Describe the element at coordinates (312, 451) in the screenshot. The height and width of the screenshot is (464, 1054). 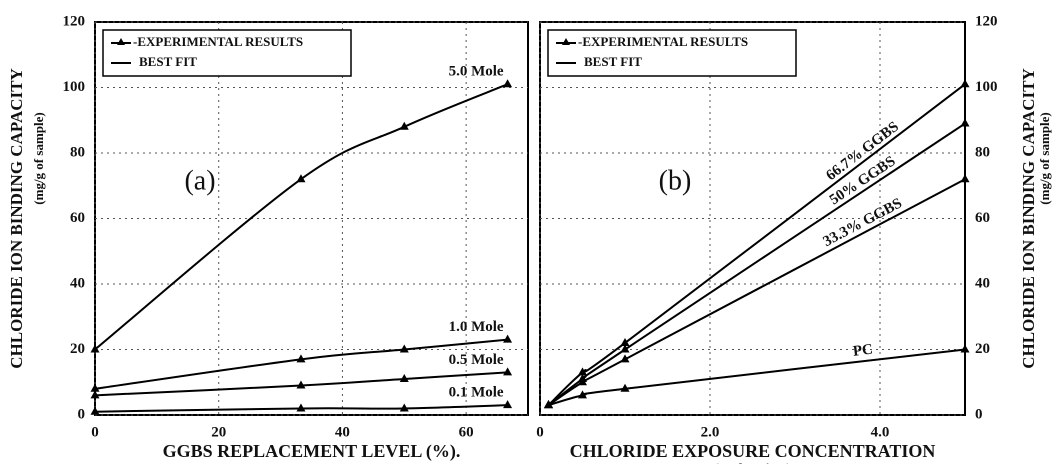
I see `x-axis-label: GGBS REPLACEMENT LEVEL (%).` at that location.